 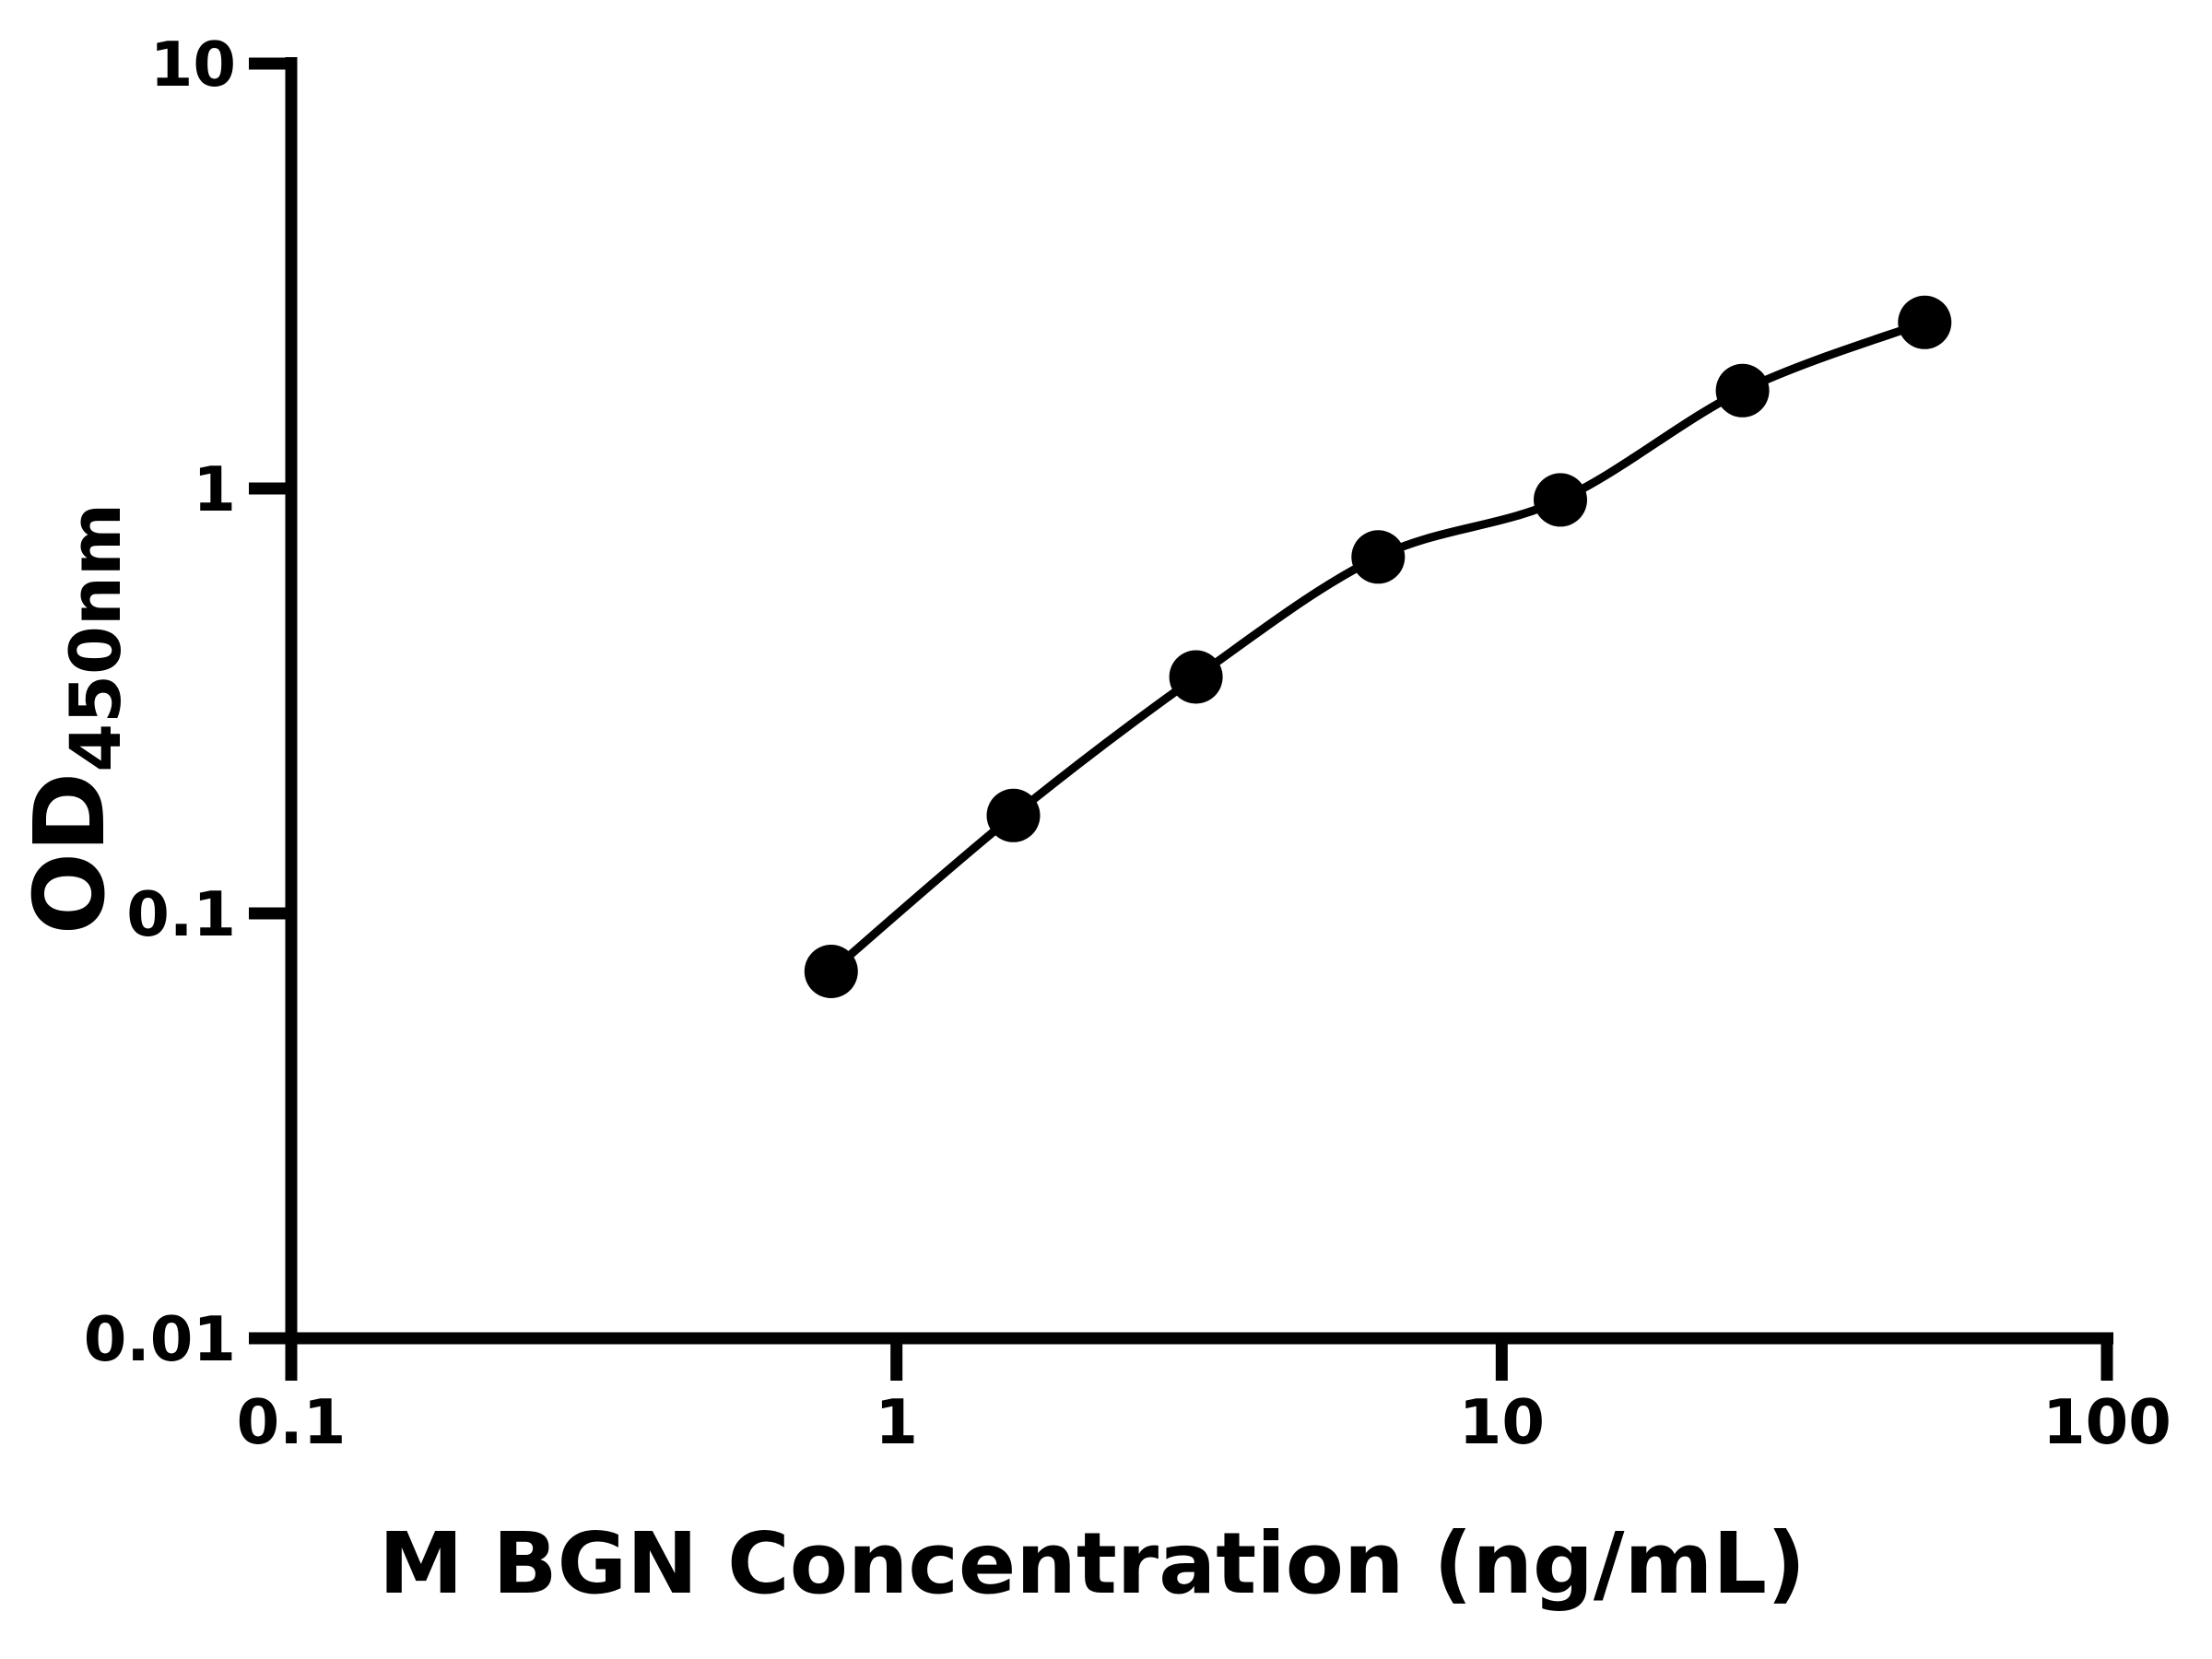 What do you see at coordinates (193, 64) in the screenshot?
I see `y-tick-label: 10` at bounding box center [193, 64].